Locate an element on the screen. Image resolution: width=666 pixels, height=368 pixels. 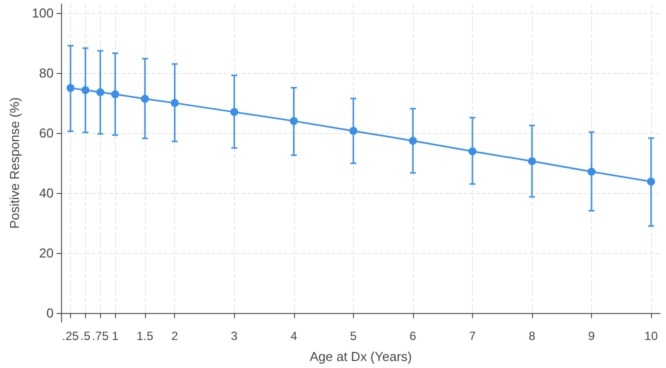
x-axis-title: Age at Dx (Years) is located at coordinates (361, 356).